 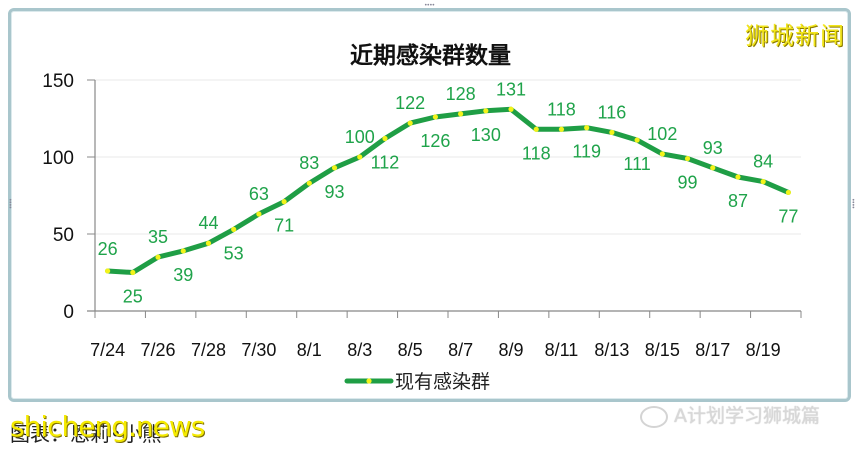 What do you see at coordinates (636, 164) in the screenshot?
I see `data-label: 111` at bounding box center [636, 164].